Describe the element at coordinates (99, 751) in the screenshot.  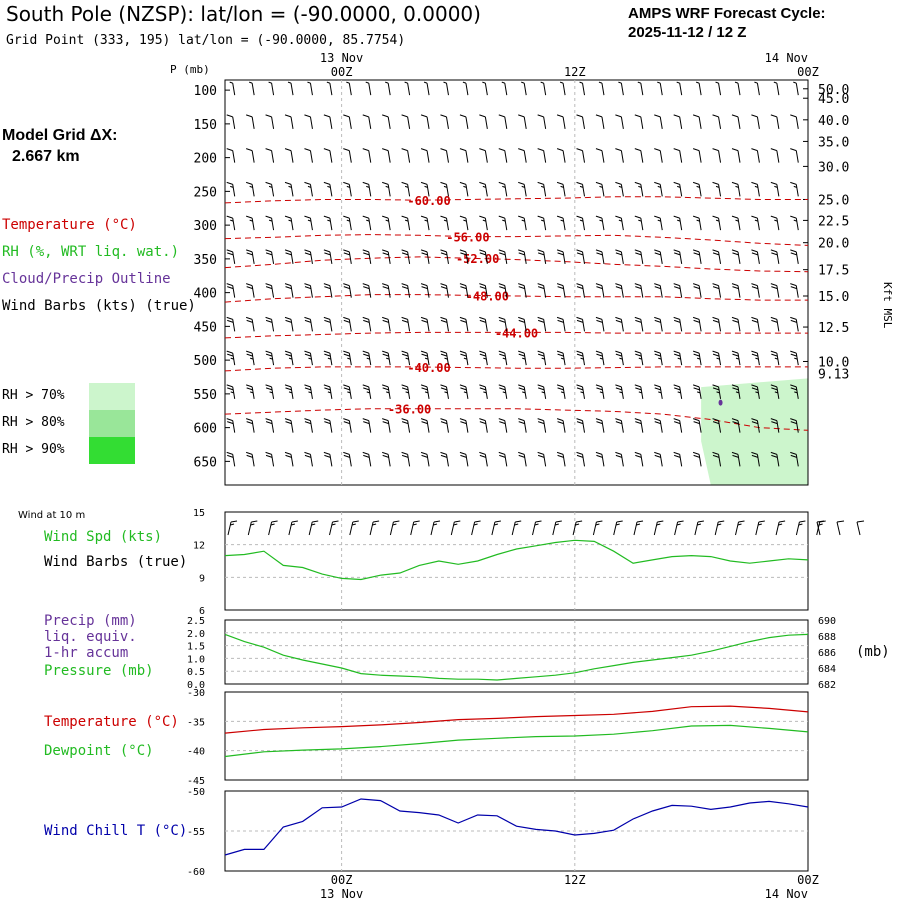
I see `dewpoint-legend: Dewpoint (°C)` at that location.